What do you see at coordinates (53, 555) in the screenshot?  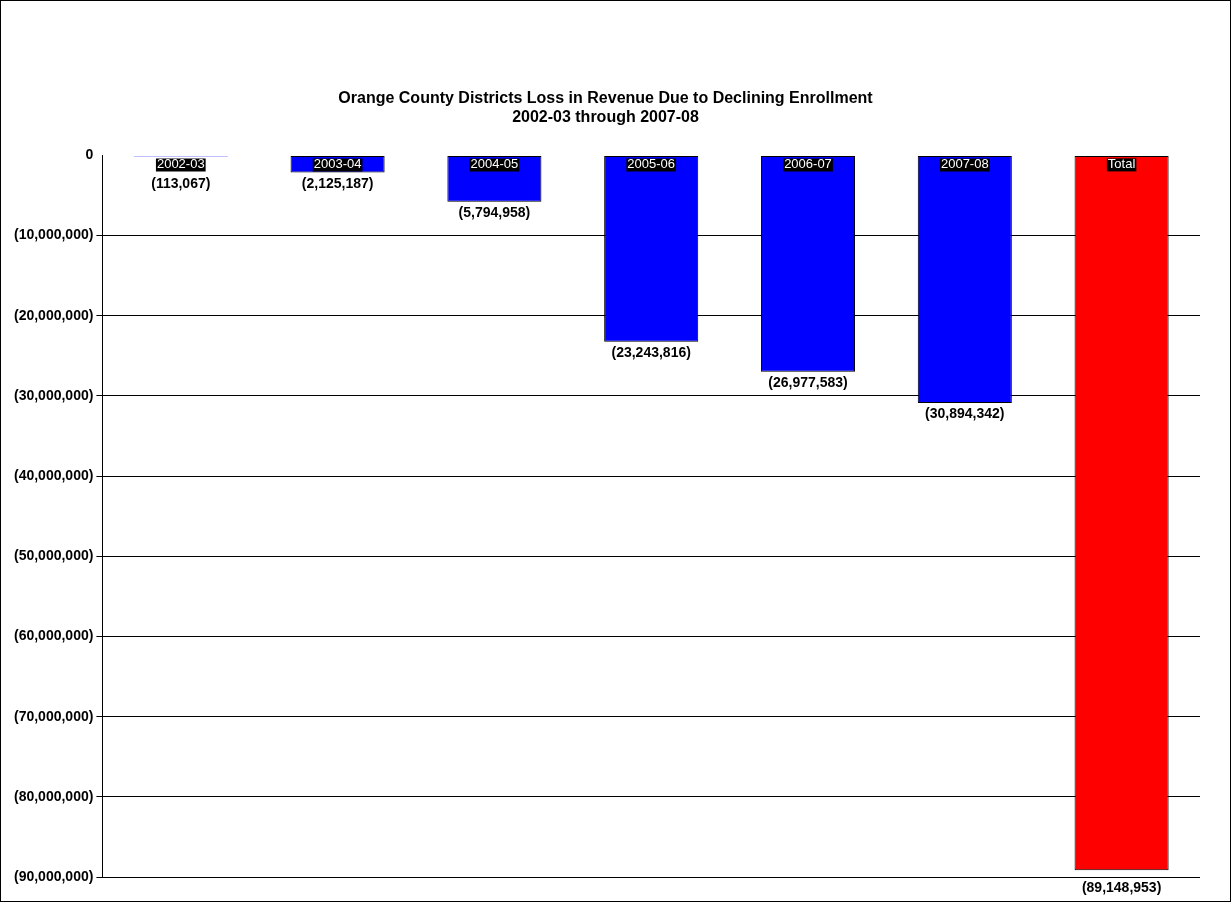 I see `y-tick-label: (50,000,000)` at bounding box center [53, 555].